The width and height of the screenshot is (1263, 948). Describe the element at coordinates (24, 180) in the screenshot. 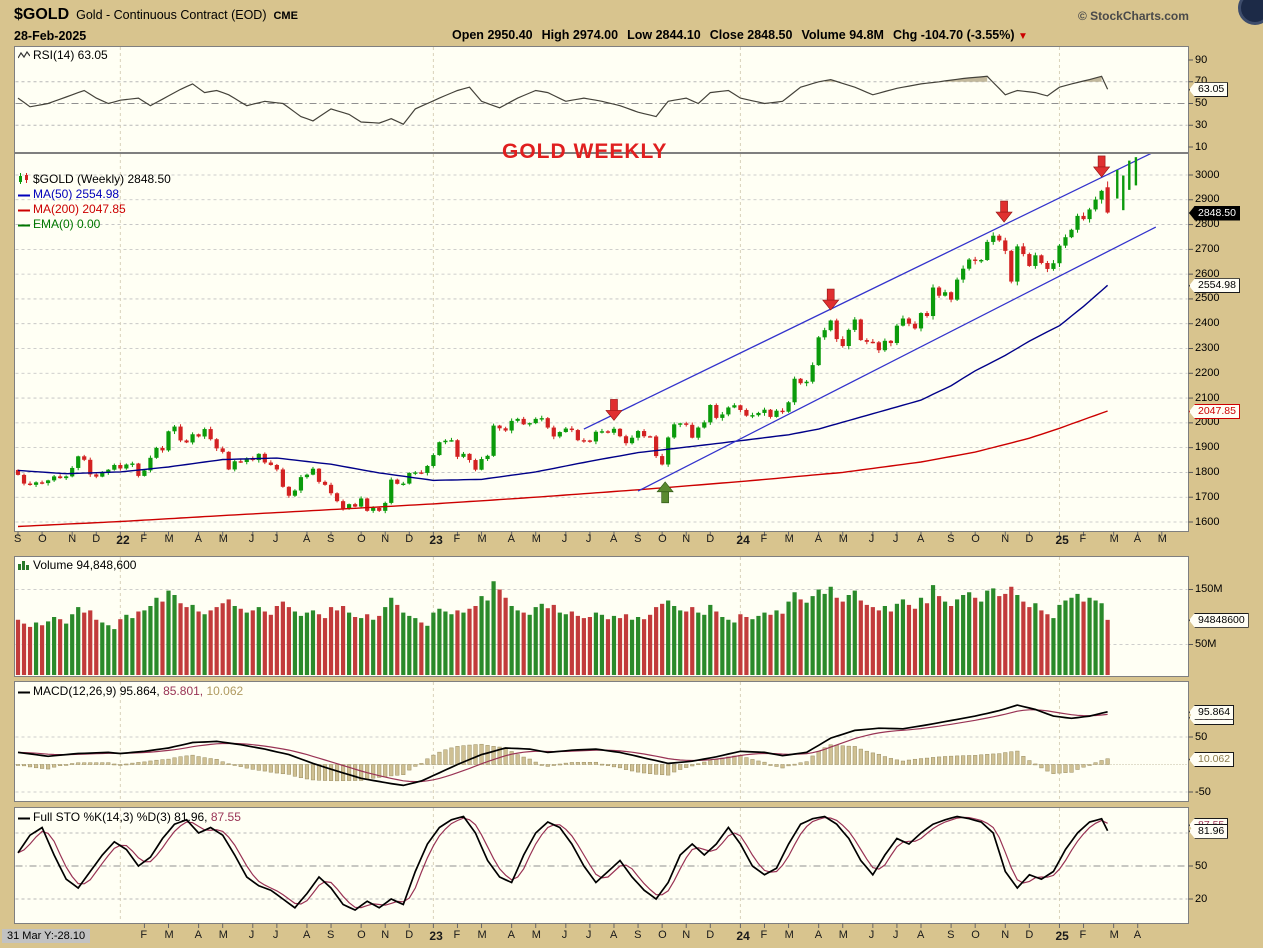

I see `candlestick-icon` at that location.